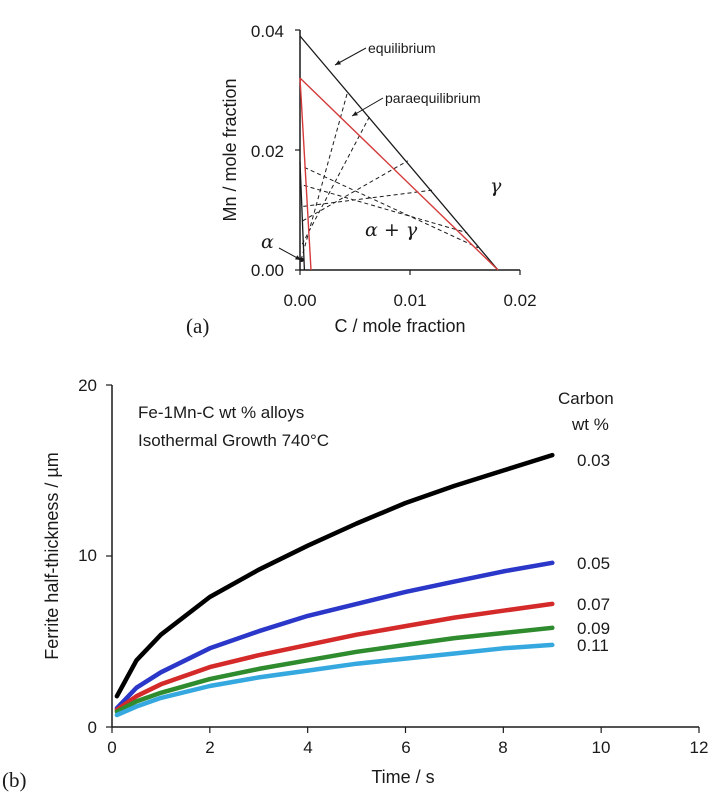  I want to click on series-line-0.05, so click(334, 635).